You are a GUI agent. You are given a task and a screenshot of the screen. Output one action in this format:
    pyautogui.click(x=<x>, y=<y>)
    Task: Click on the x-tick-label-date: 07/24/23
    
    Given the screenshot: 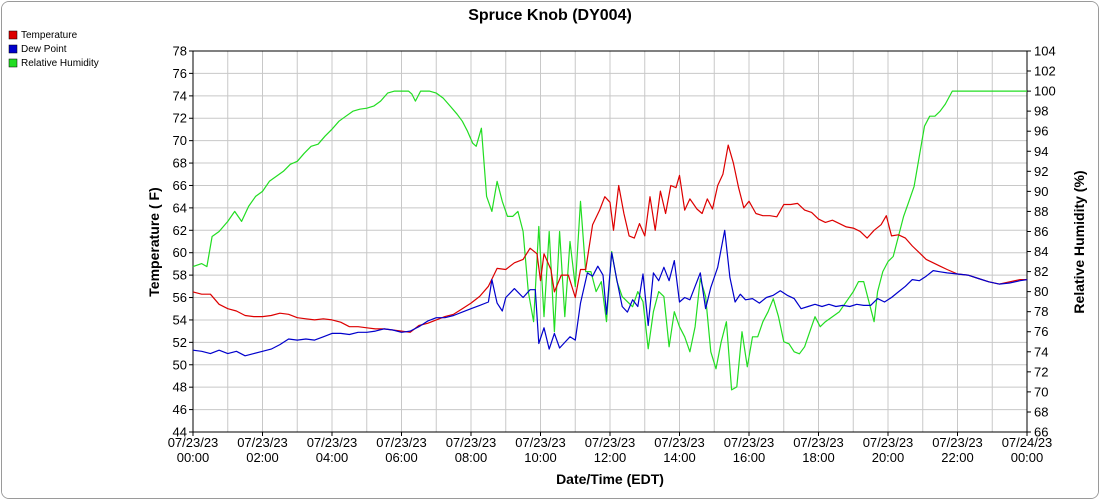 What is the action you would take?
    pyautogui.click(x=1027, y=442)
    